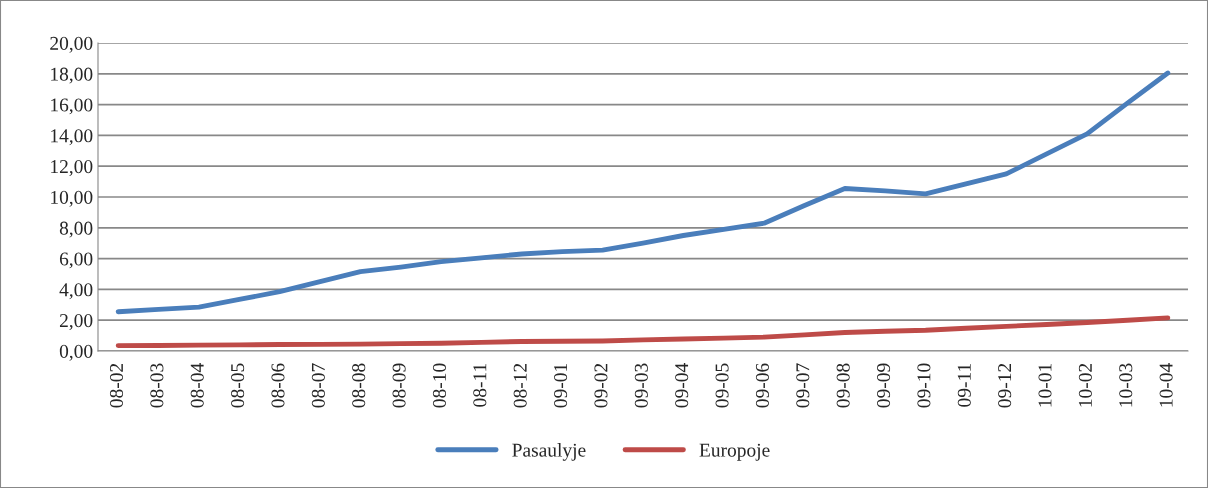  What do you see at coordinates (924, 385) in the screenshot?
I see `x-tick-label: 09-10` at bounding box center [924, 385].